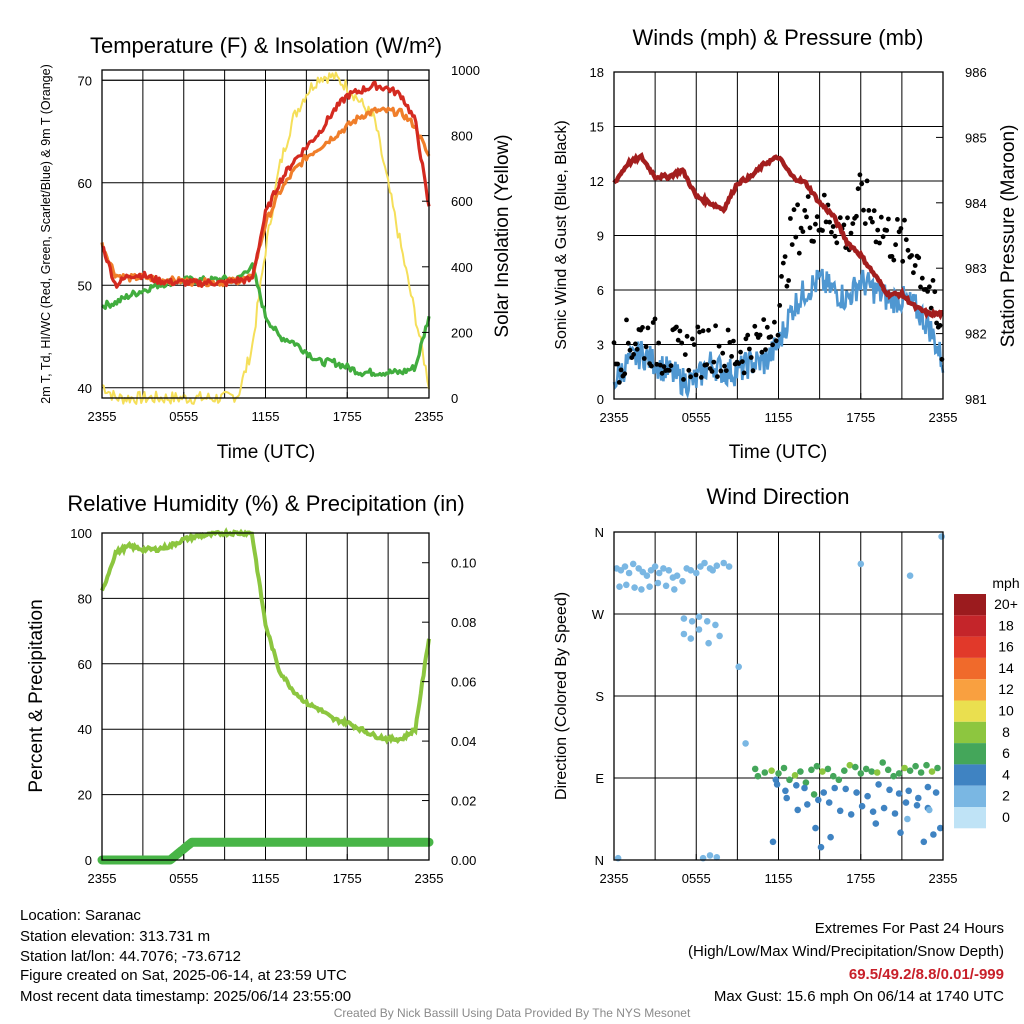  I want to click on y2-tick-label: 983, so click(976, 268).